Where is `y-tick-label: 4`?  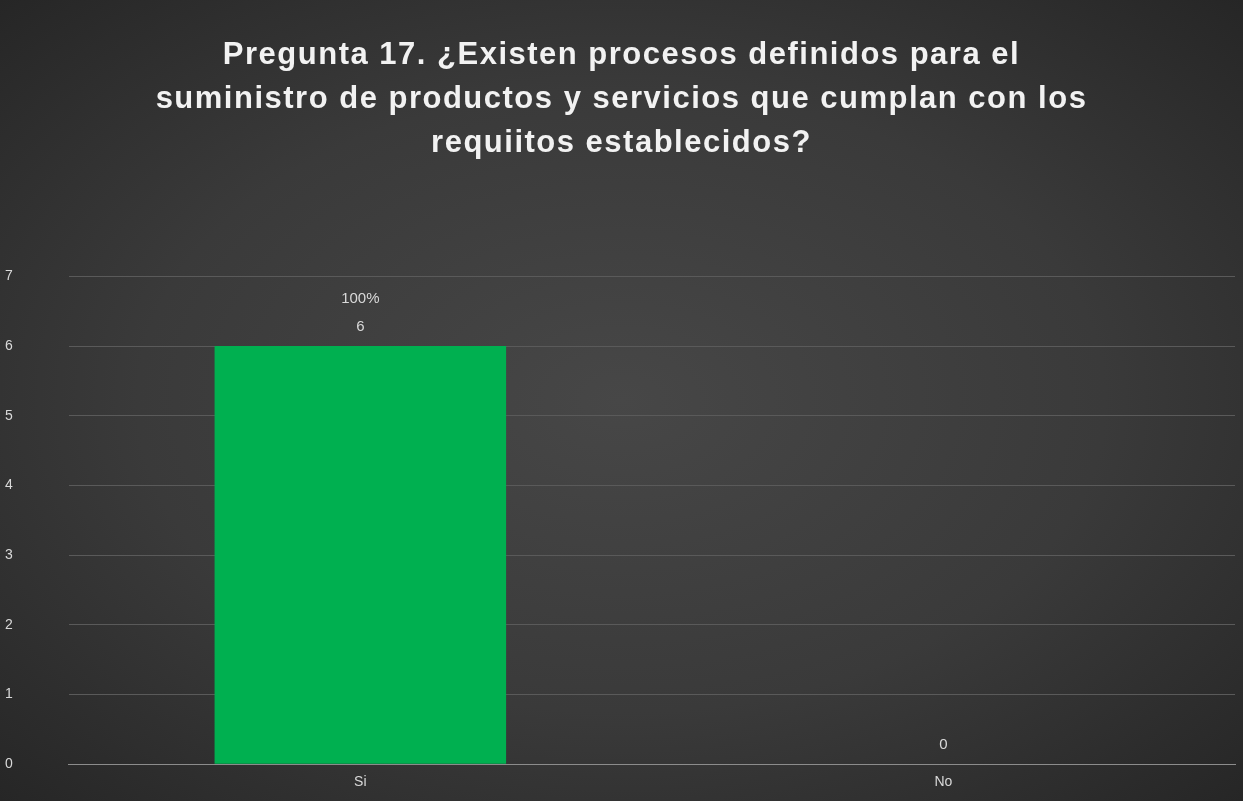
y-tick-label: 4 is located at coordinates (9, 484).